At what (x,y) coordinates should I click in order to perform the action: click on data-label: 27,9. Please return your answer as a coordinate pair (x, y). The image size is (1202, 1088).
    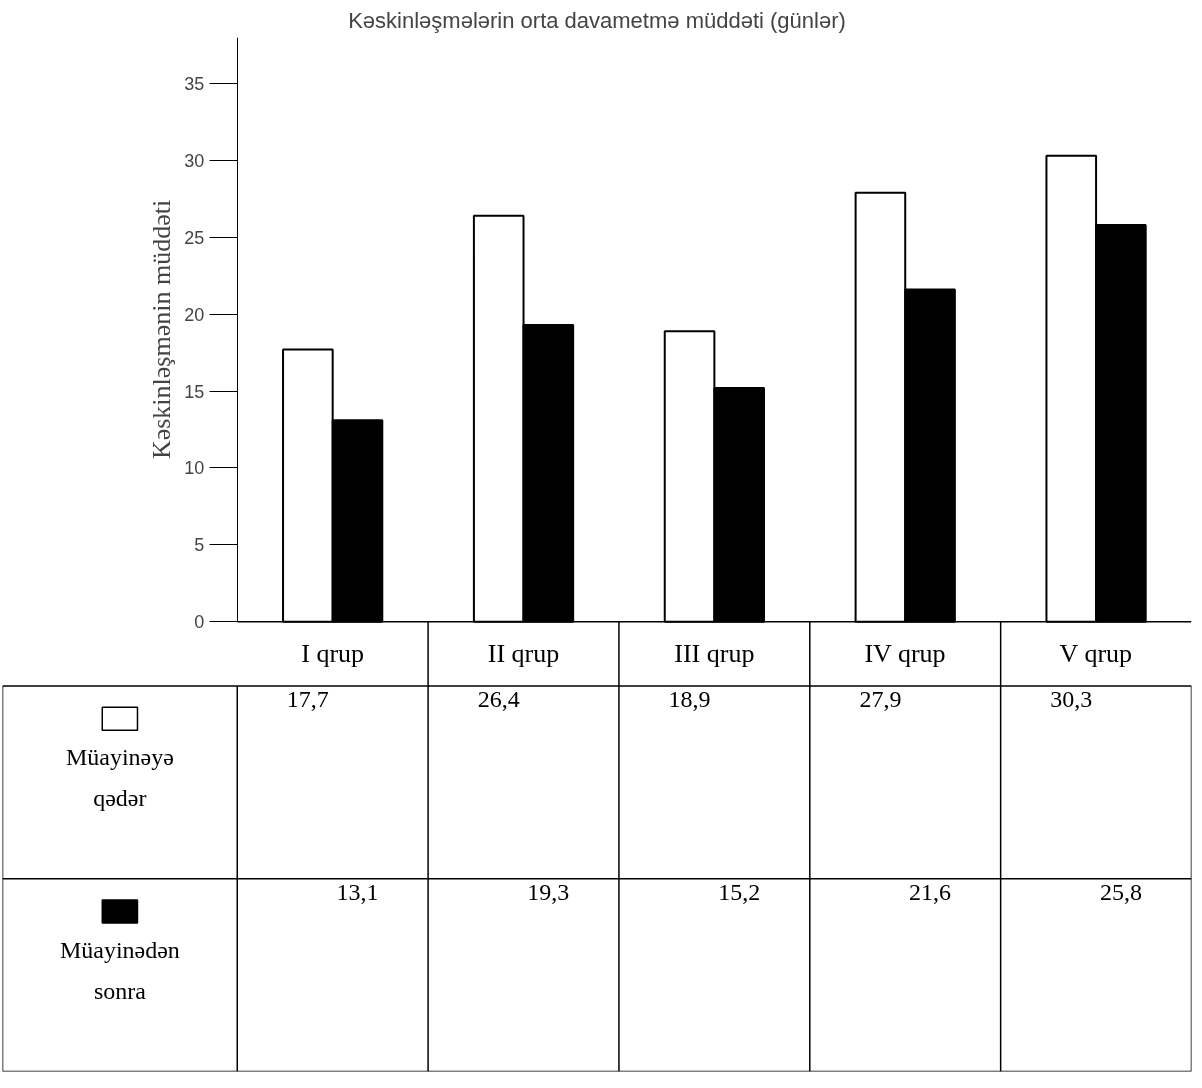
    Looking at the image, I should click on (880, 698).